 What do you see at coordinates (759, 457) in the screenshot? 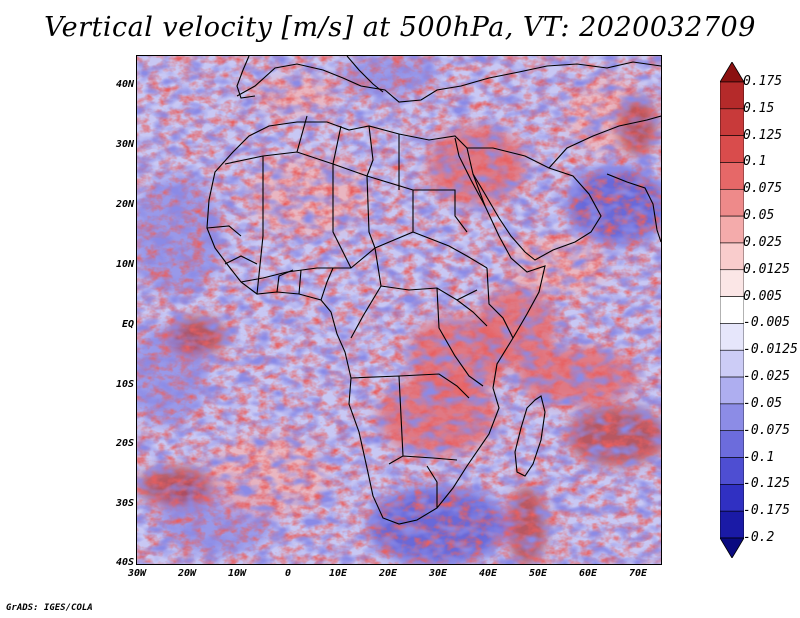
I see `colorbar-tick-label: -0.1` at bounding box center [759, 457].